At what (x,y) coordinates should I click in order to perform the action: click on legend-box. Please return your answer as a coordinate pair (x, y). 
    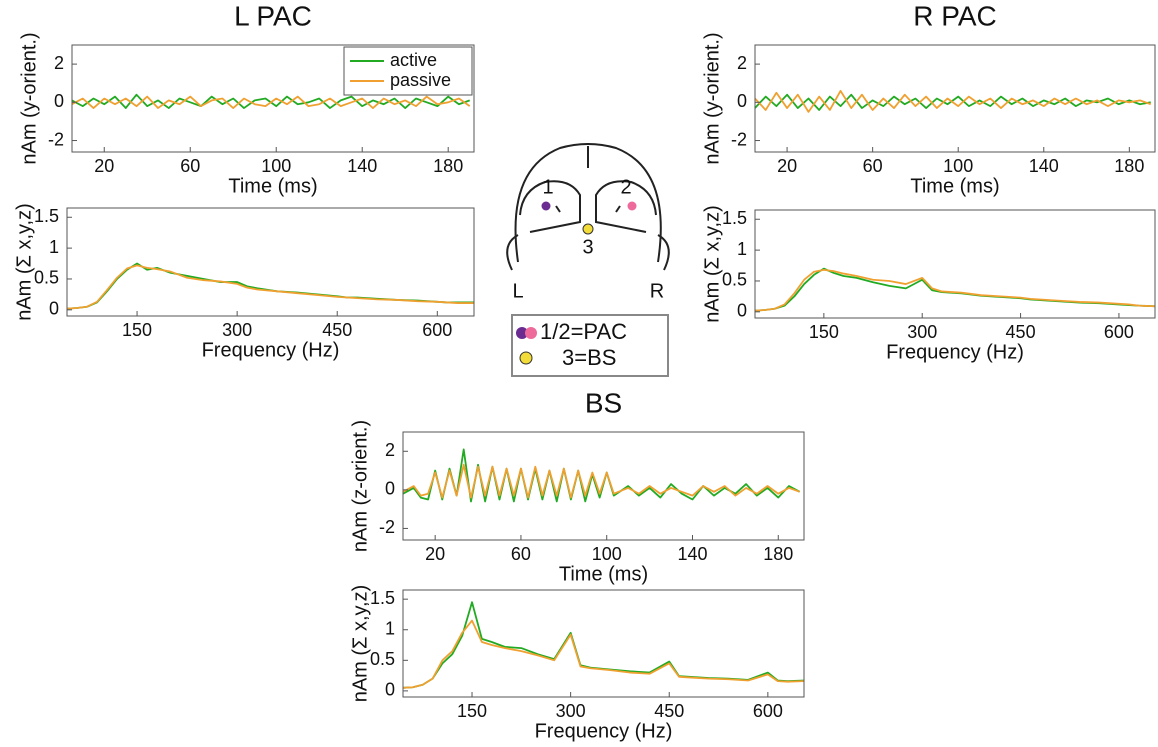
    Looking at the image, I should click on (408, 71).